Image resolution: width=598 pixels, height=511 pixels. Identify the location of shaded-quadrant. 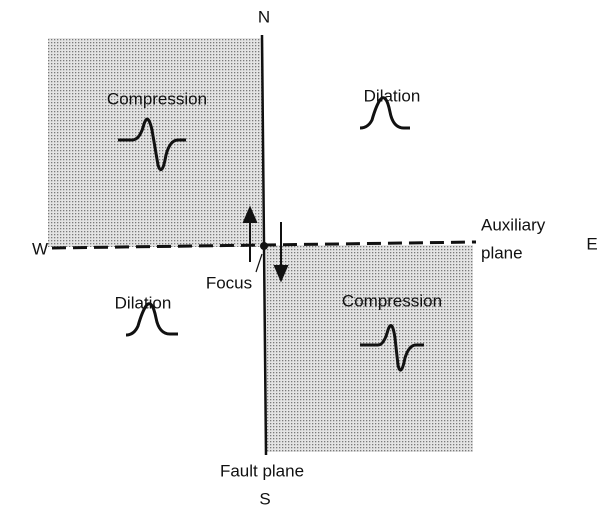
(369, 348).